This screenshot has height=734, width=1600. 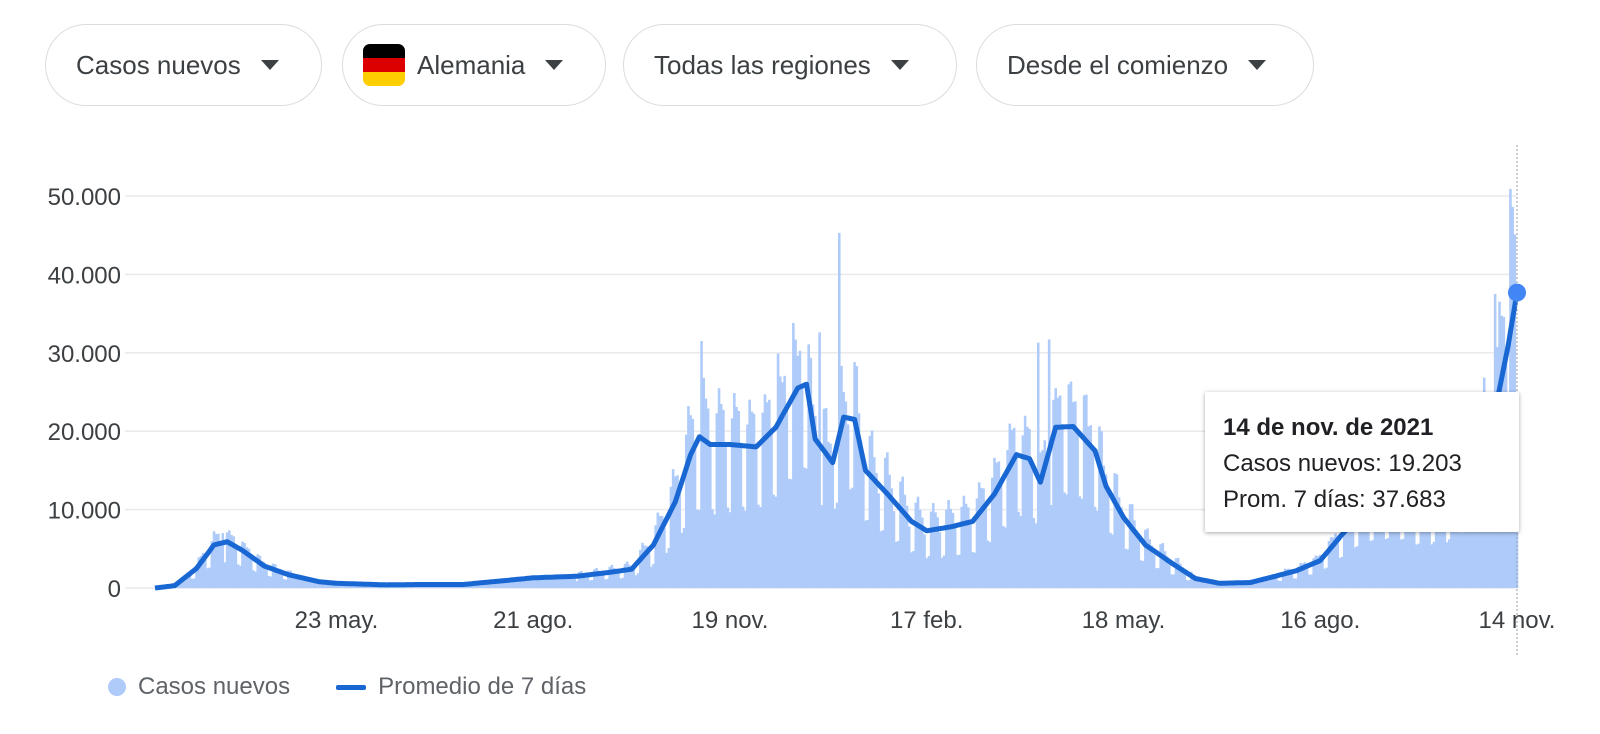 I want to click on legend-item-new-cases: Casos nuevos, so click(x=199, y=687).